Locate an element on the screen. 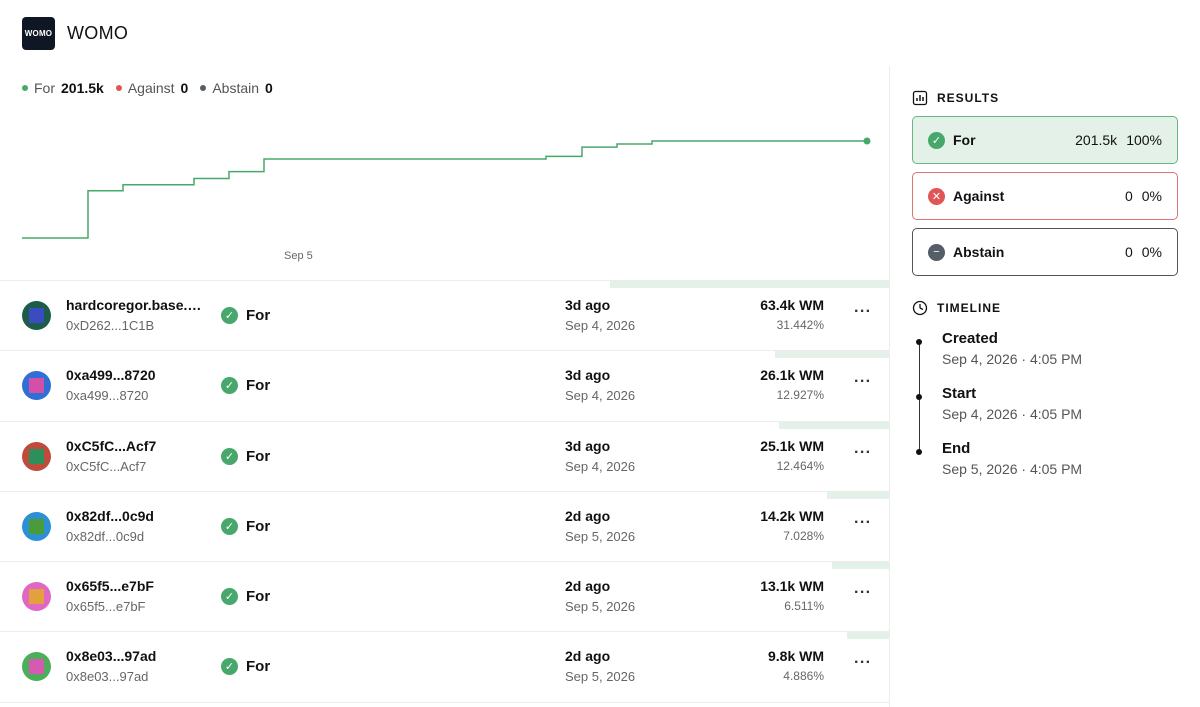 This screenshot has height=707, width=1200. header: WOMO WOMO is located at coordinates (75, 33).